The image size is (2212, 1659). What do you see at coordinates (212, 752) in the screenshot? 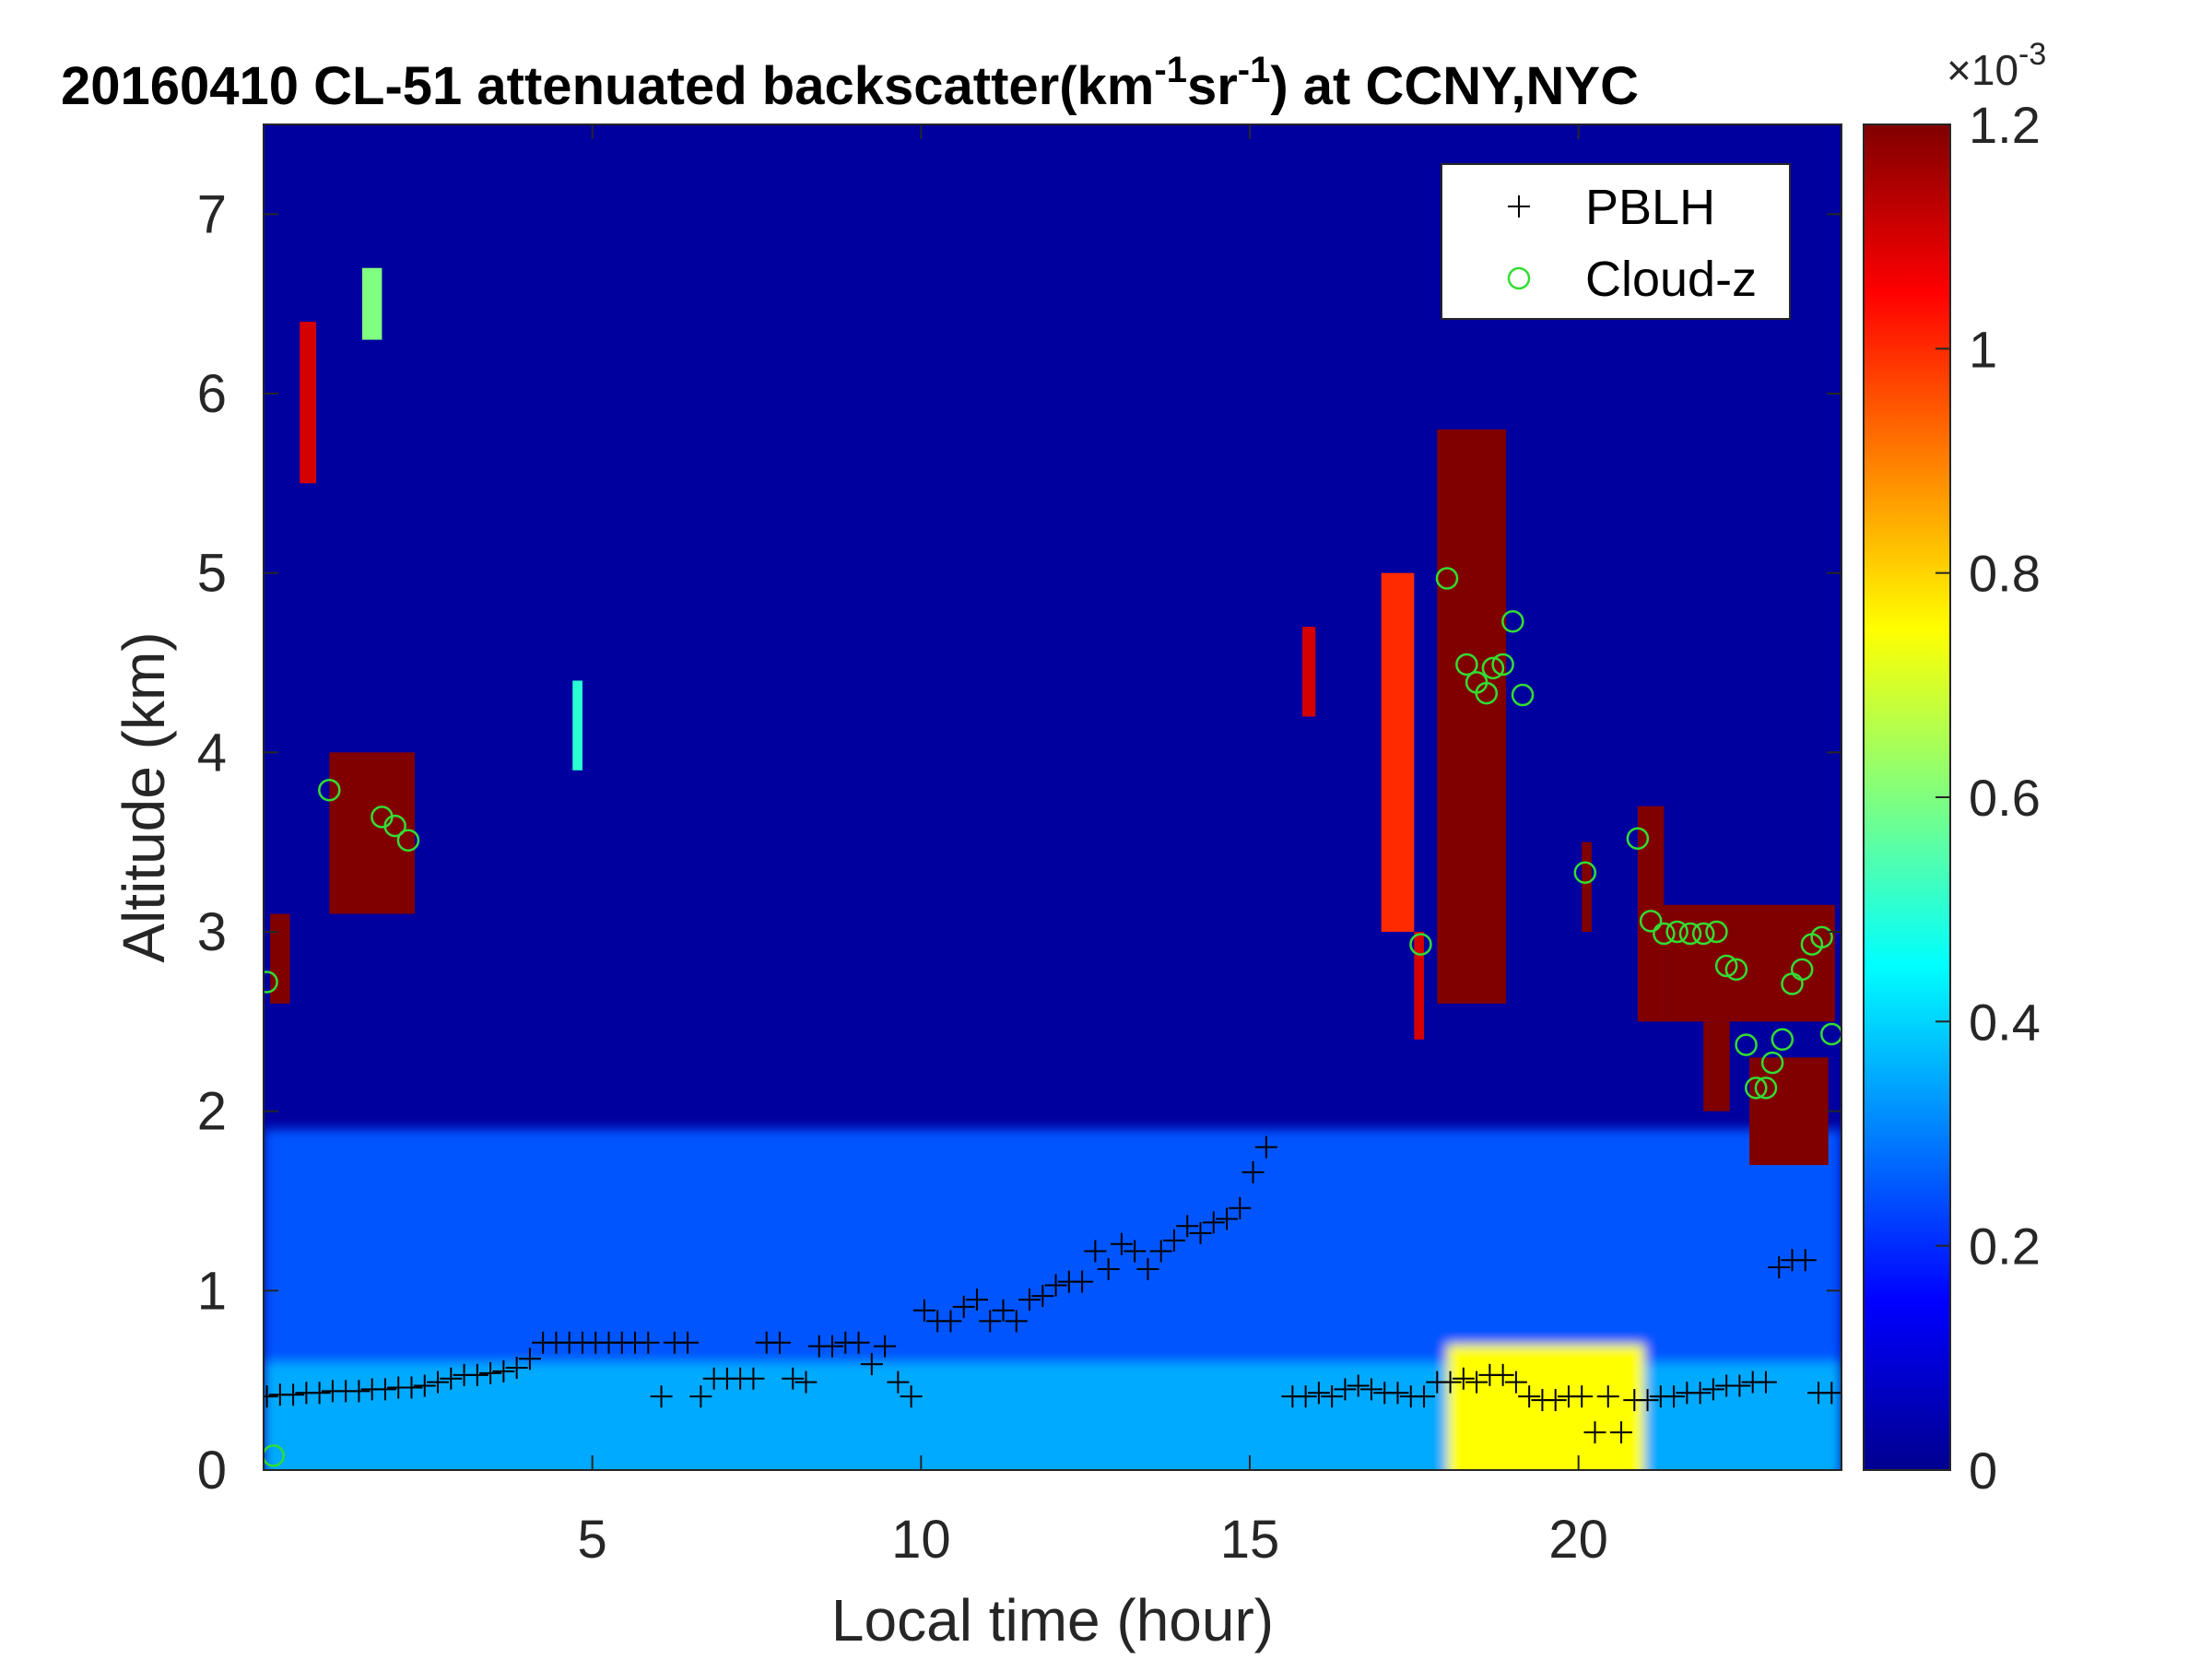
I see `y-tick-label: 4` at bounding box center [212, 752].